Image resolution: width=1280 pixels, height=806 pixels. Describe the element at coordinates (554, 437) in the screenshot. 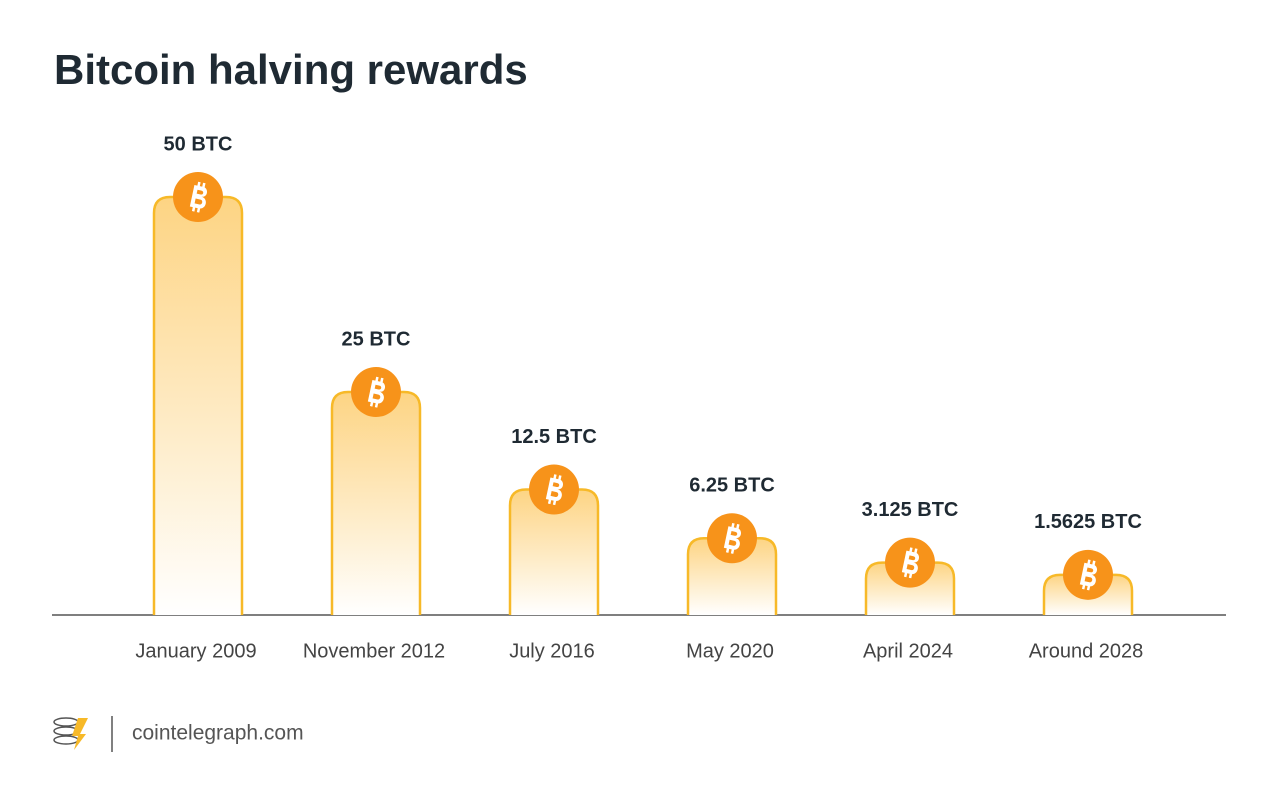

I see `value-label: 12.5 BTC` at that location.